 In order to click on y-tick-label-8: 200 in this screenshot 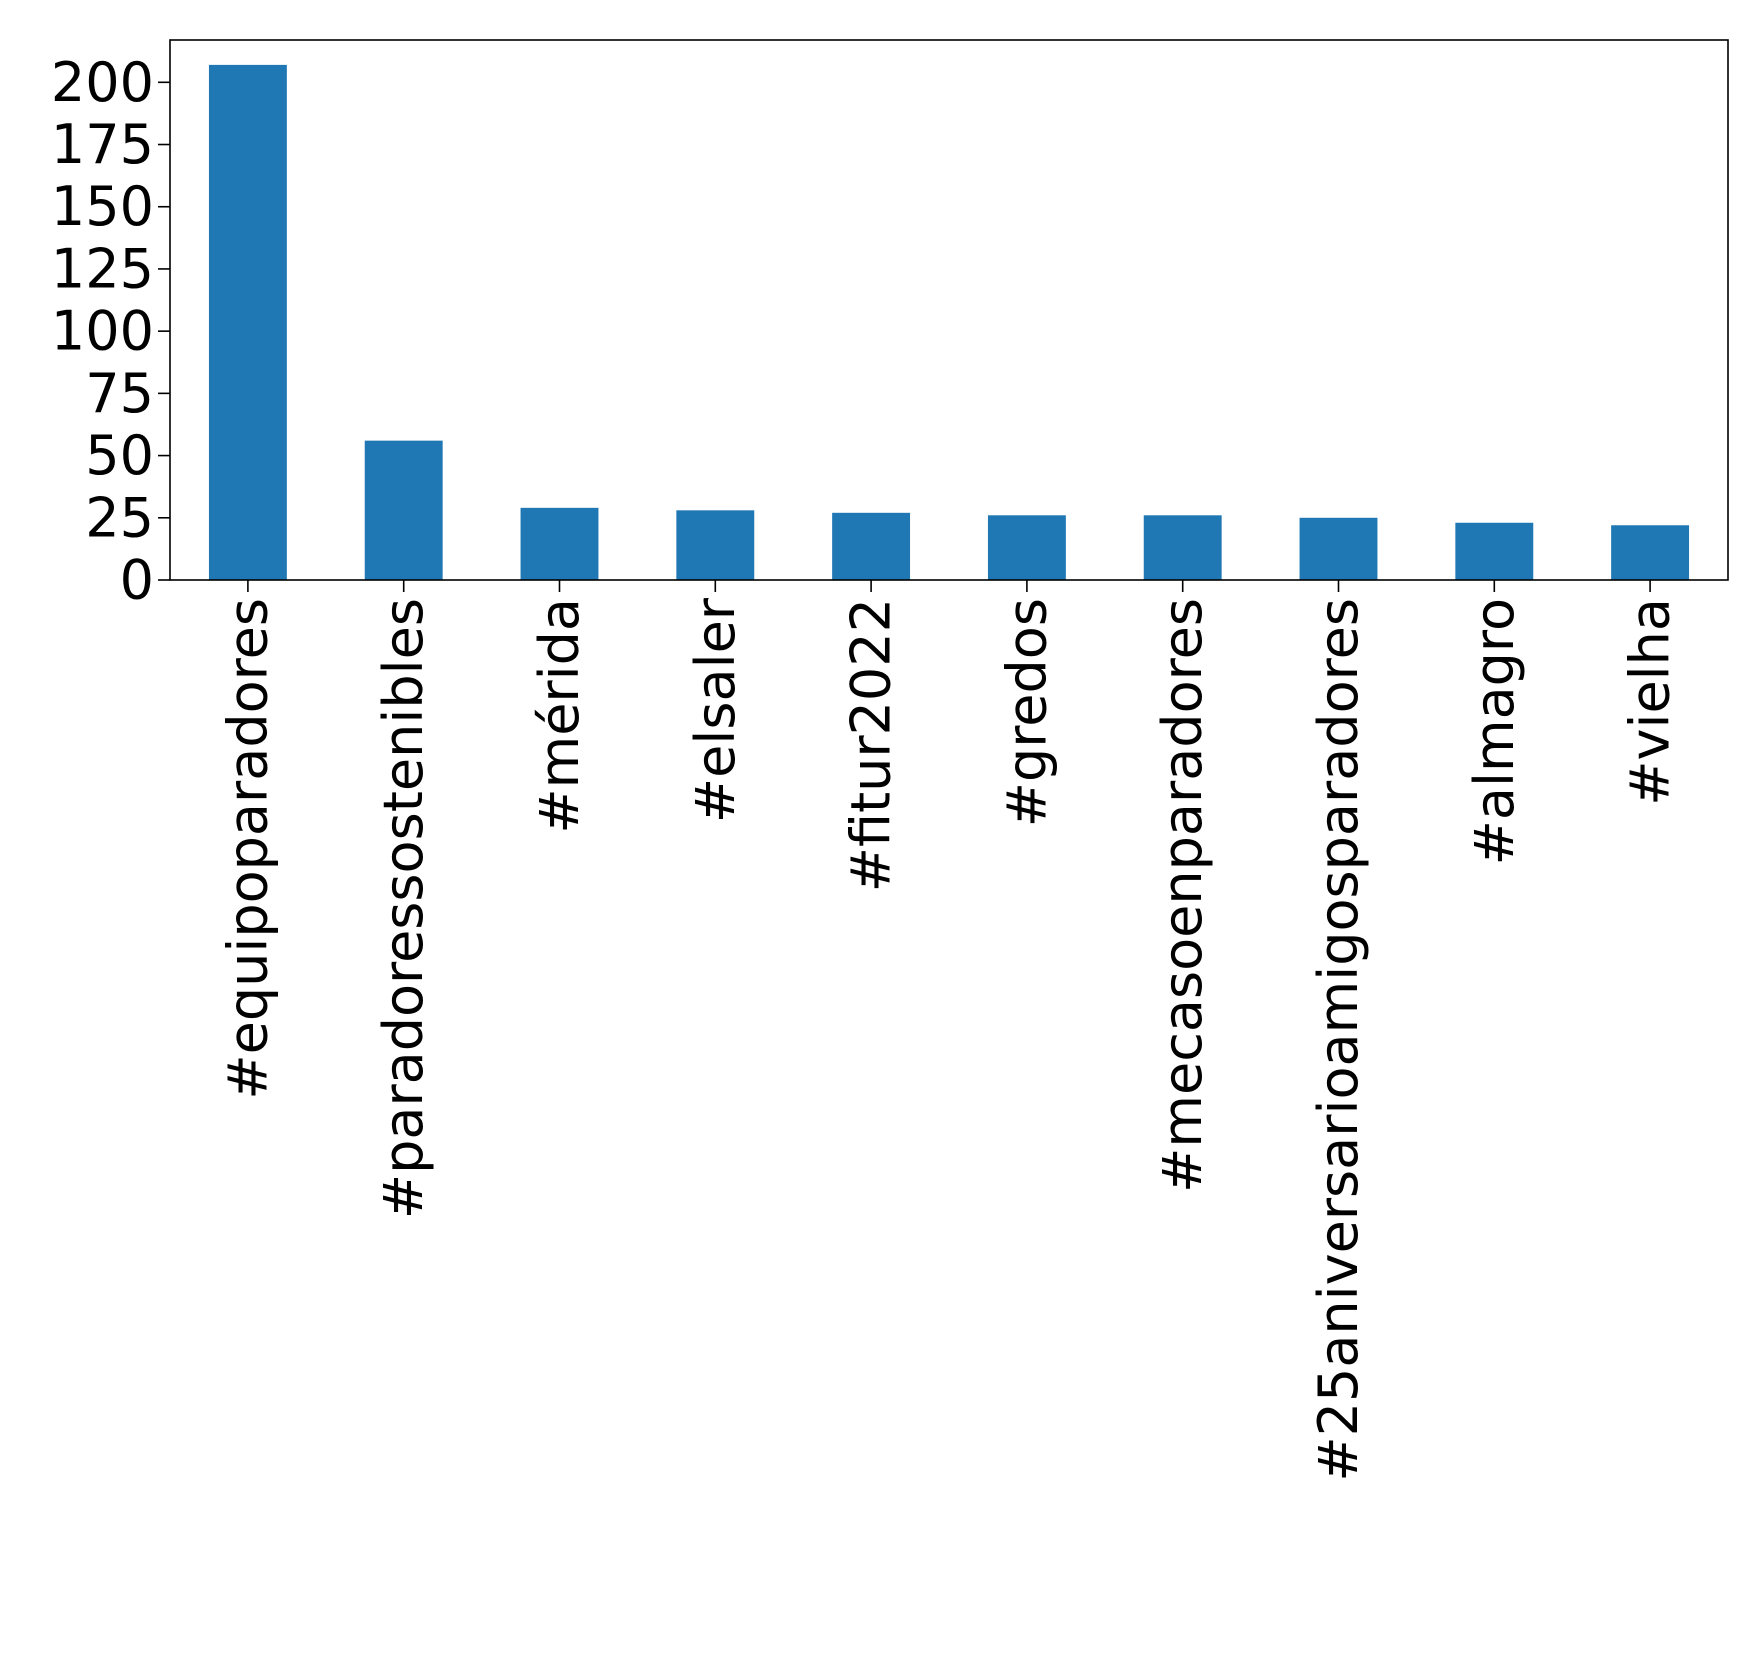, I will do `click(102, 82)`.